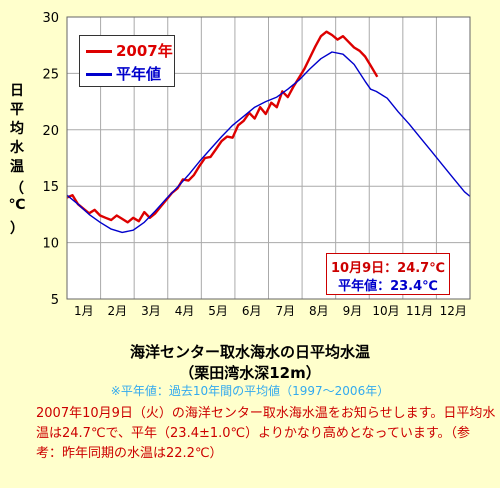 The width and height of the screenshot is (500, 488). Describe the element at coordinates (388, 286) in the screenshot. I see `normal-value: 平年値：23.4℃` at that location.